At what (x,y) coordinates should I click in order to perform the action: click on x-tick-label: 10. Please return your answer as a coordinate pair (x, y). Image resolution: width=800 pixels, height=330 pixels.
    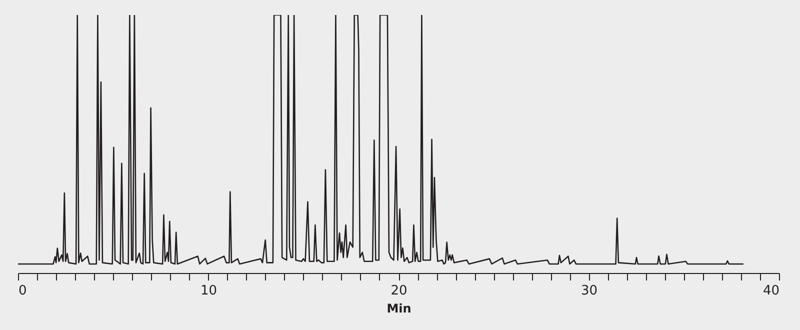
    Looking at the image, I should click on (209, 291).